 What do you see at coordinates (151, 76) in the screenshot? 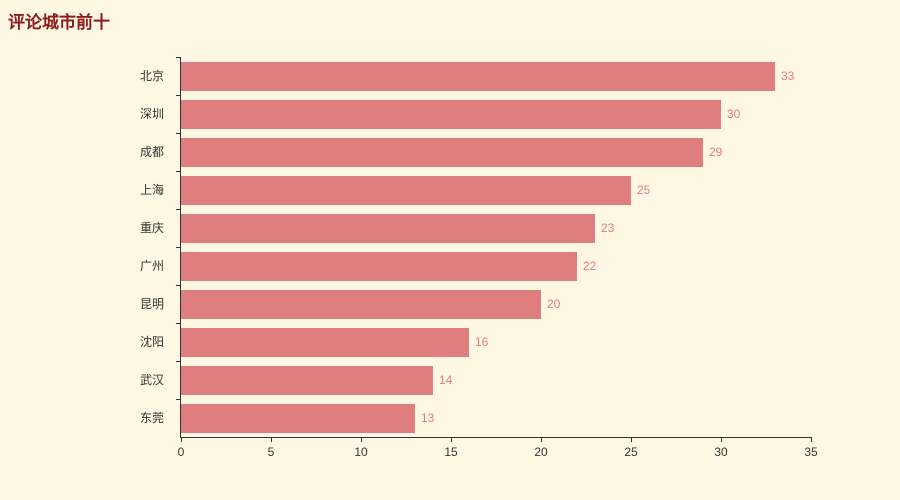
I see `y-axis-label: 北京` at bounding box center [151, 76].